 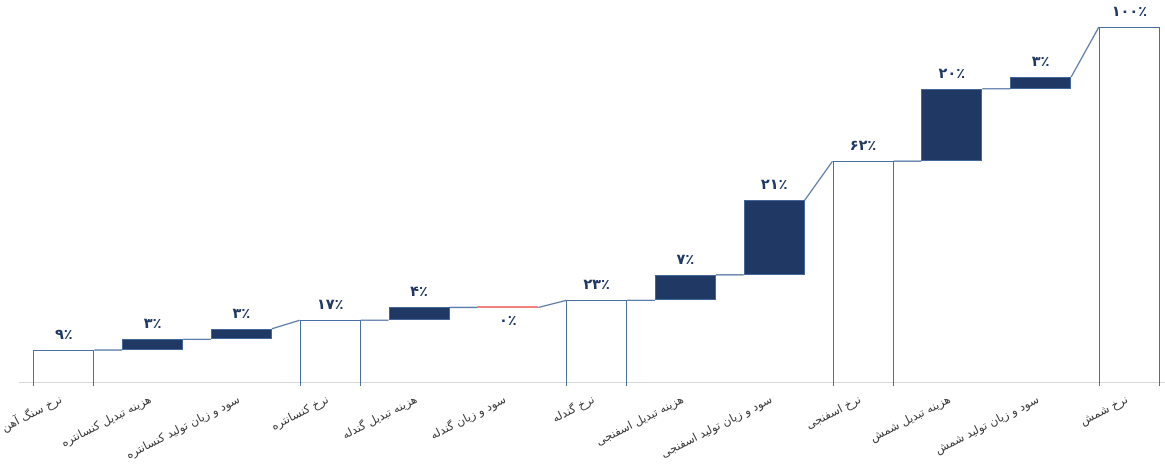 What do you see at coordinates (592, 382) in the screenshot?
I see `x-axis-line` at bounding box center [592, 382].